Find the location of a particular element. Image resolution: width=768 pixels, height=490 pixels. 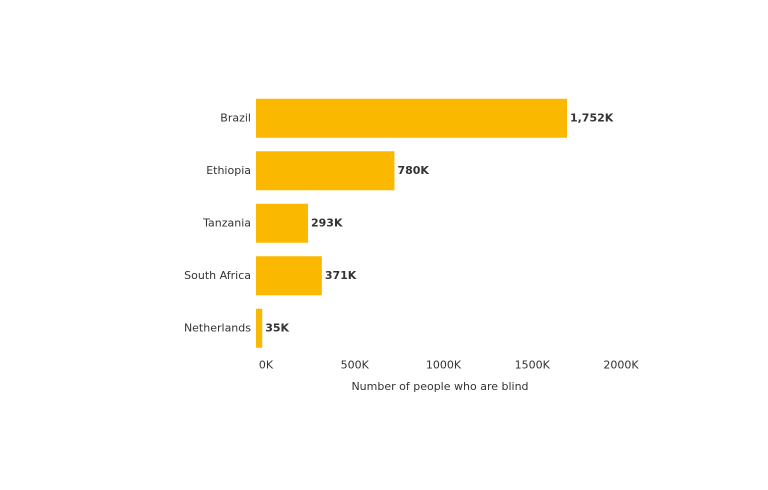

value-label: 780K is located at coordinates (413, 170).